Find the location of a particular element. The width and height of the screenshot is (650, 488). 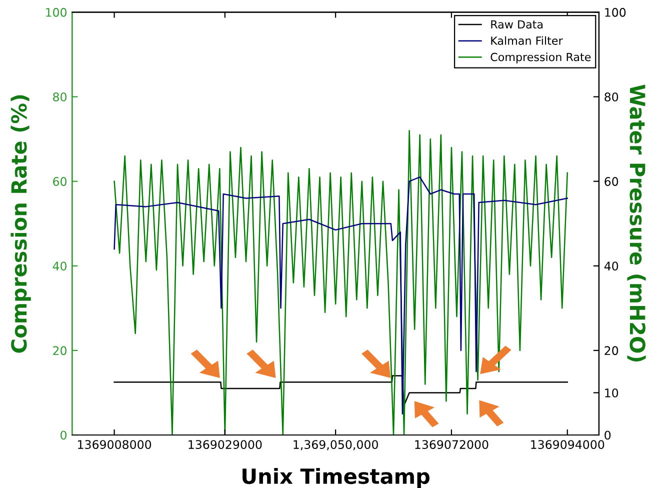

y-tick-label: 60 is located at coordinates (60, 181).